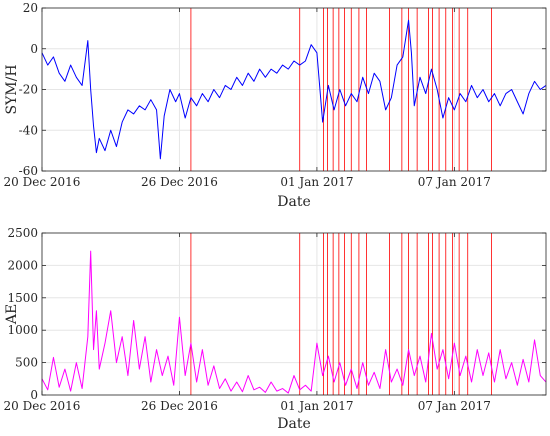 The height and width of the screenshot is (436, 550). What do you see at coordinates (28, 171) in the screenshot?
I see `y-tick-label: -60` at bounding box center [28, 171].